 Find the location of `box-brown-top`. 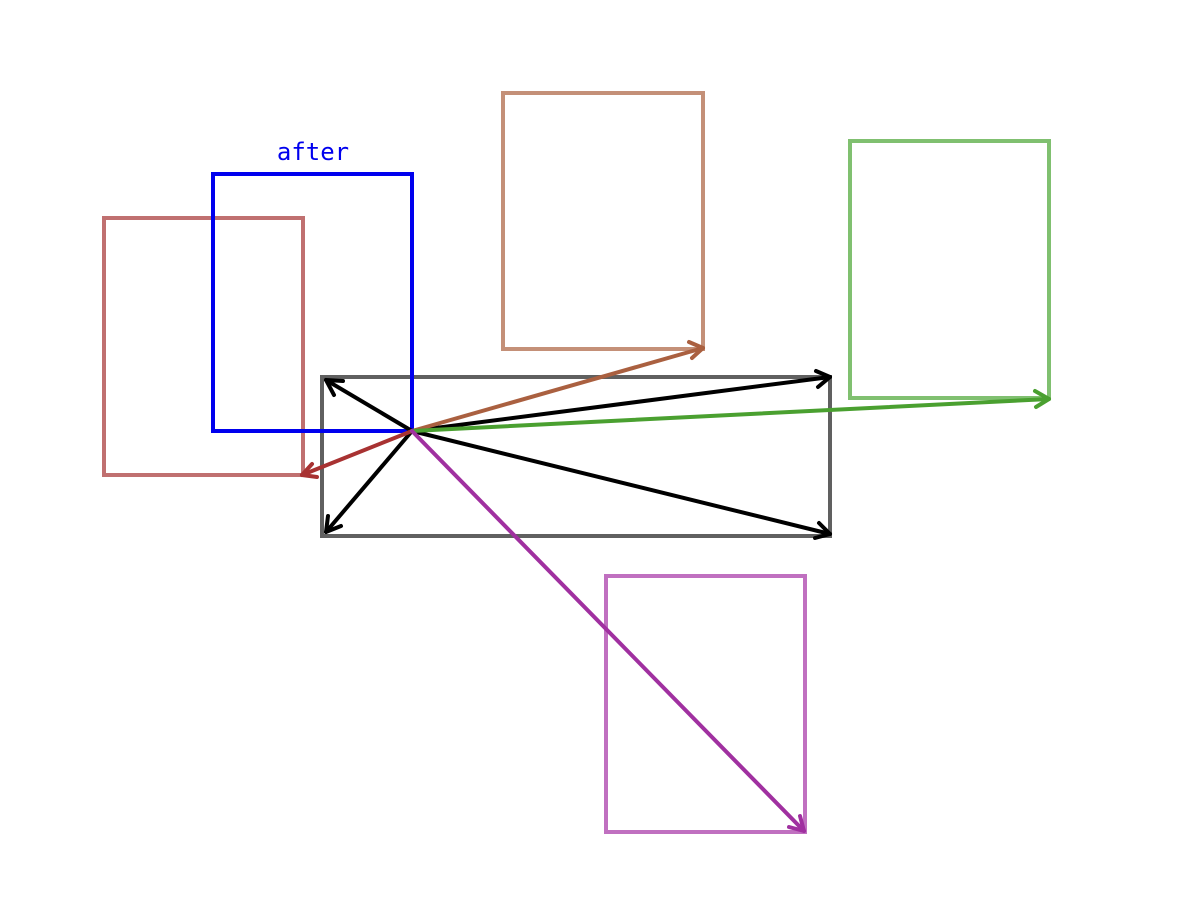

box-brown-top is located at coordinates (603, 221).